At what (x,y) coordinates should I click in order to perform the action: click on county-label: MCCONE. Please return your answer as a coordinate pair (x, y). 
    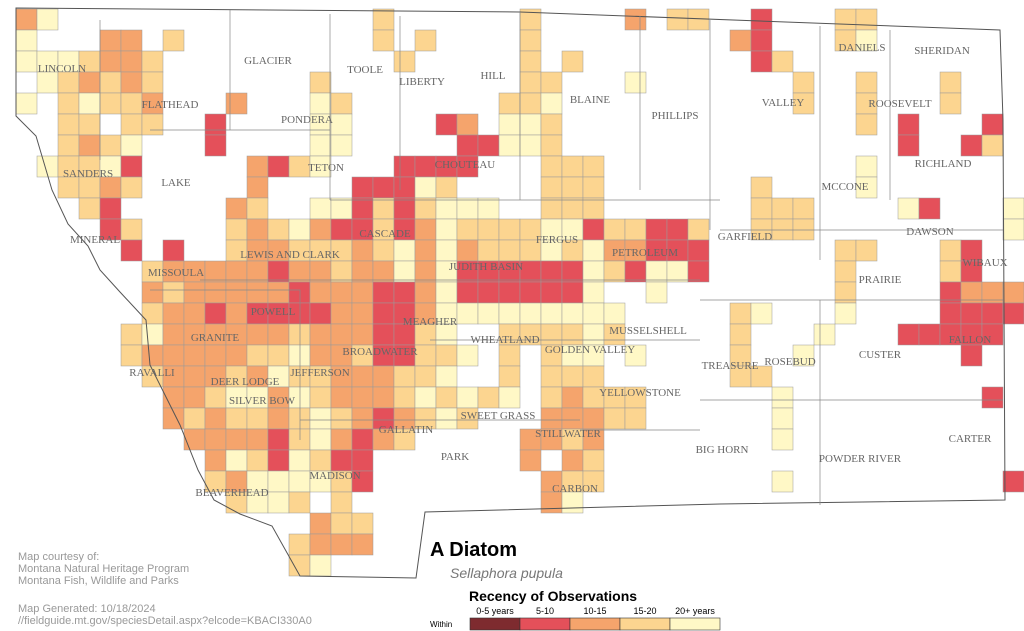
    Looking at the image, I should click on (844, 187).